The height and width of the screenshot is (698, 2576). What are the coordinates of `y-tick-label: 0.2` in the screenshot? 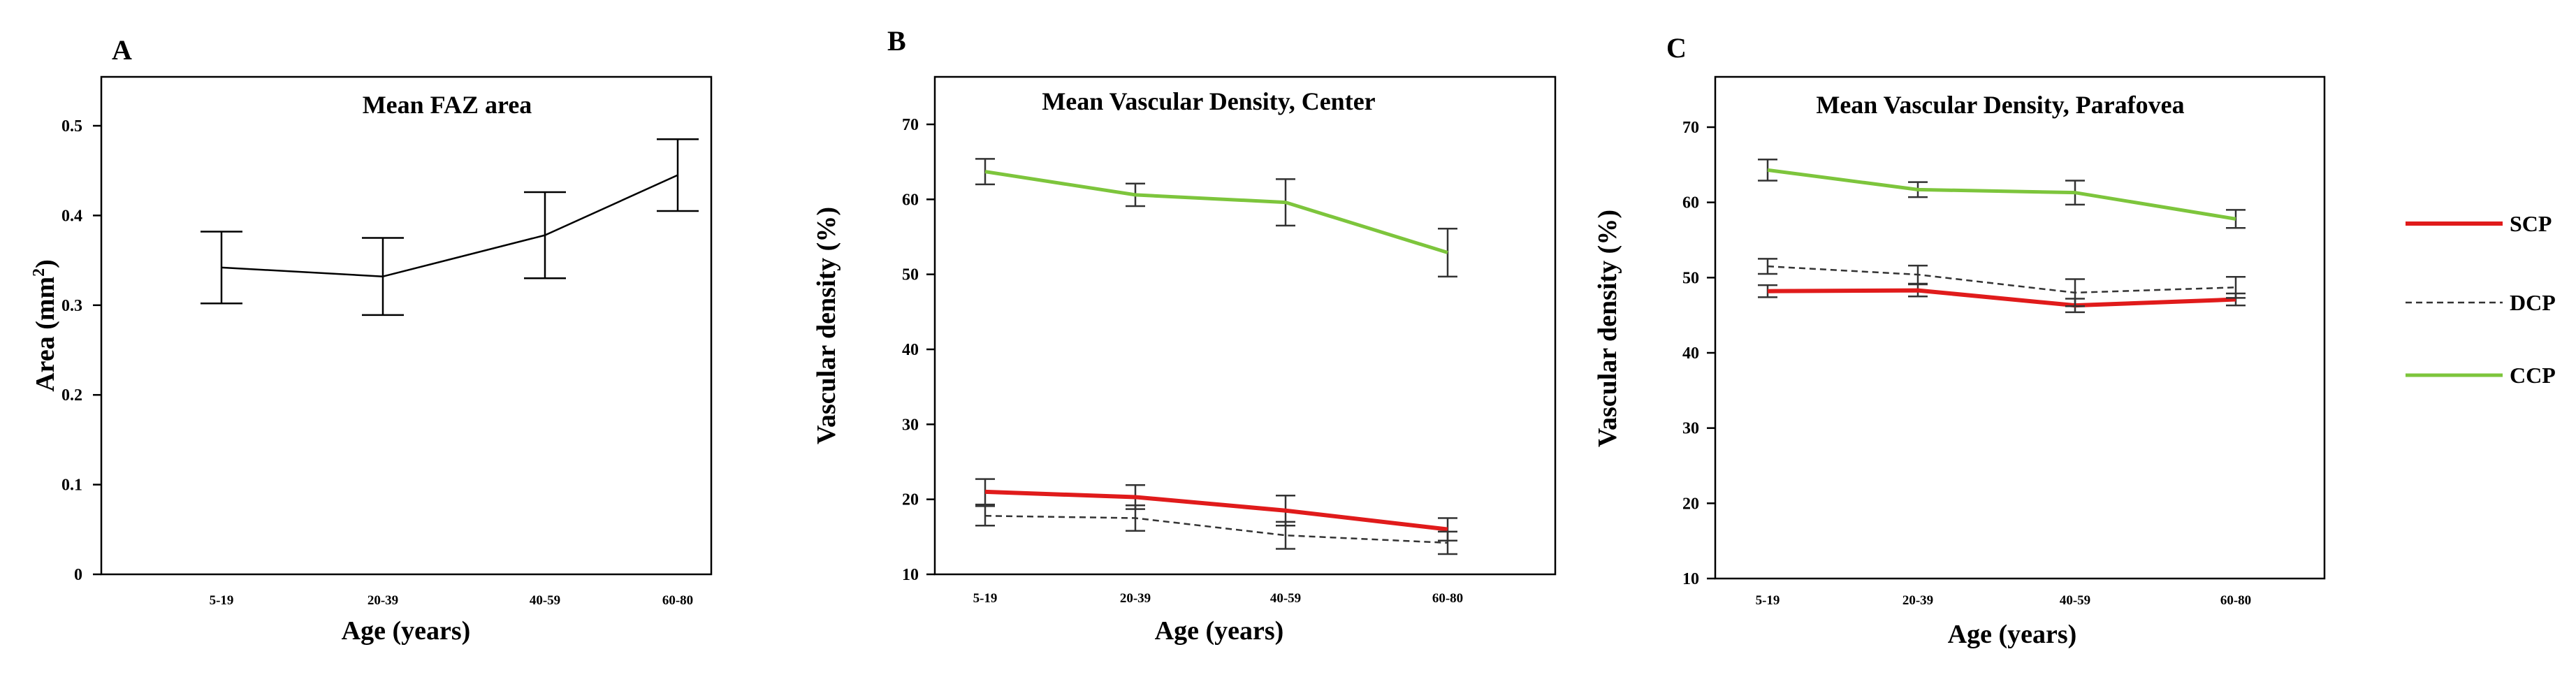 It's located at (71, 395).